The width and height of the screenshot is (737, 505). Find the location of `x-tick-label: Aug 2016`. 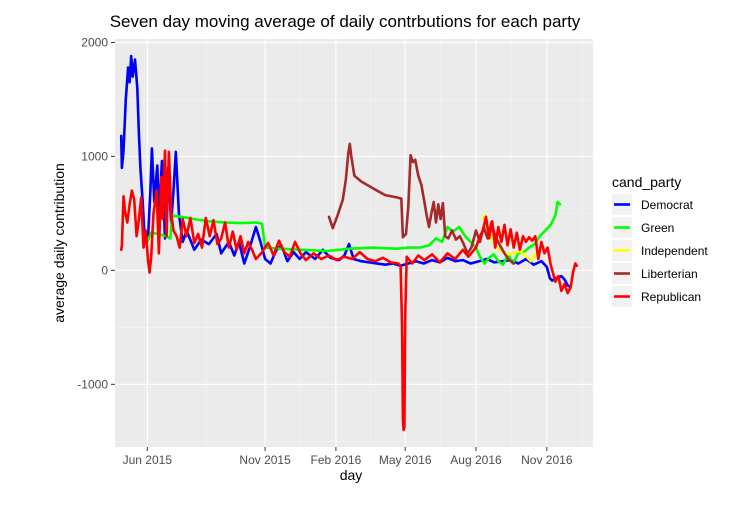

x-tick-label: Aug 2016 is located at coordinates (476, 460).